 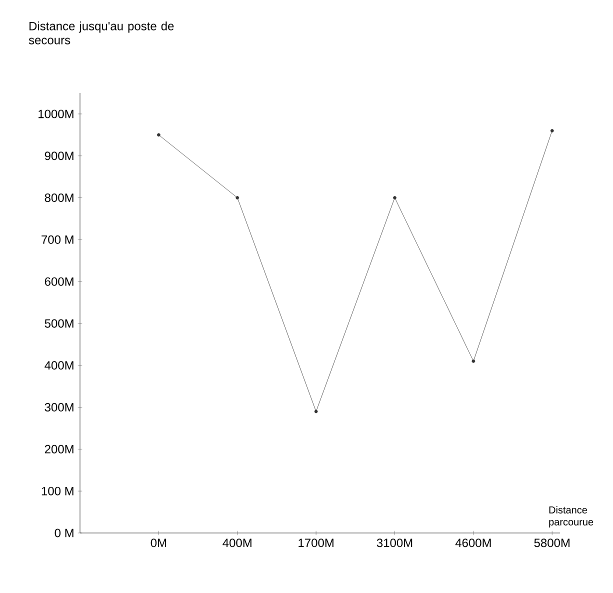 What do you see at coordinates (237, 543) in the screenshot?
I see `x-tick-label: 400M` at bounding box center [237, 543].